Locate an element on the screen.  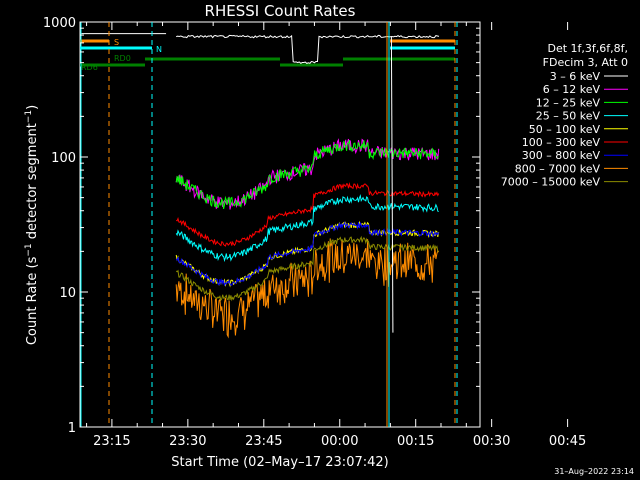
legend-entry-label: 300 – 800 keV is located at coordinates (561, 155).